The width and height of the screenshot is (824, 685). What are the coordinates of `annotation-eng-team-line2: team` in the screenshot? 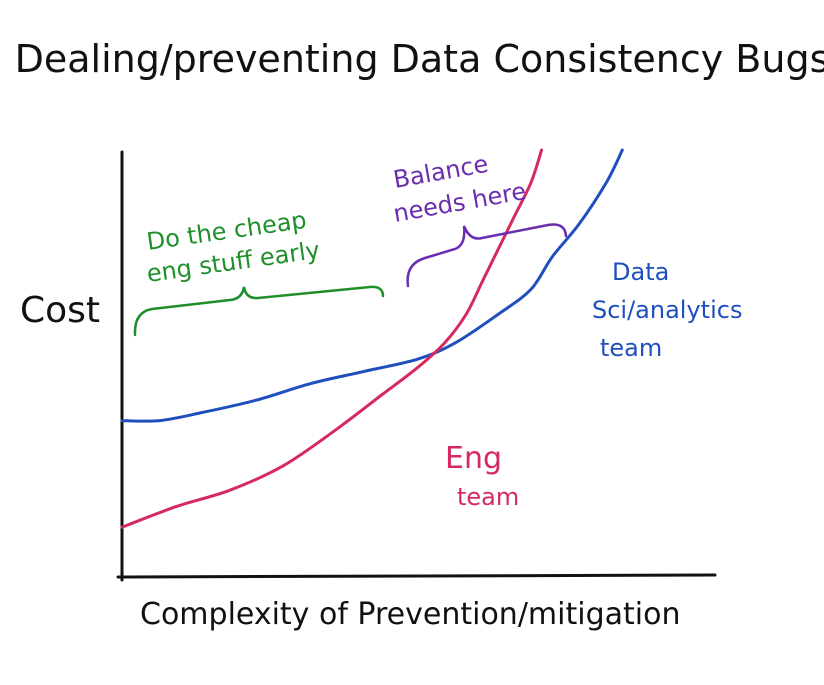 It's located at (488, 497).